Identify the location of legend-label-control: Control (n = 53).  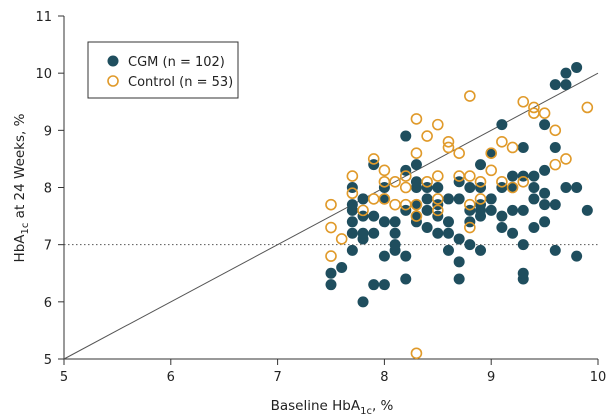
(180, 82).